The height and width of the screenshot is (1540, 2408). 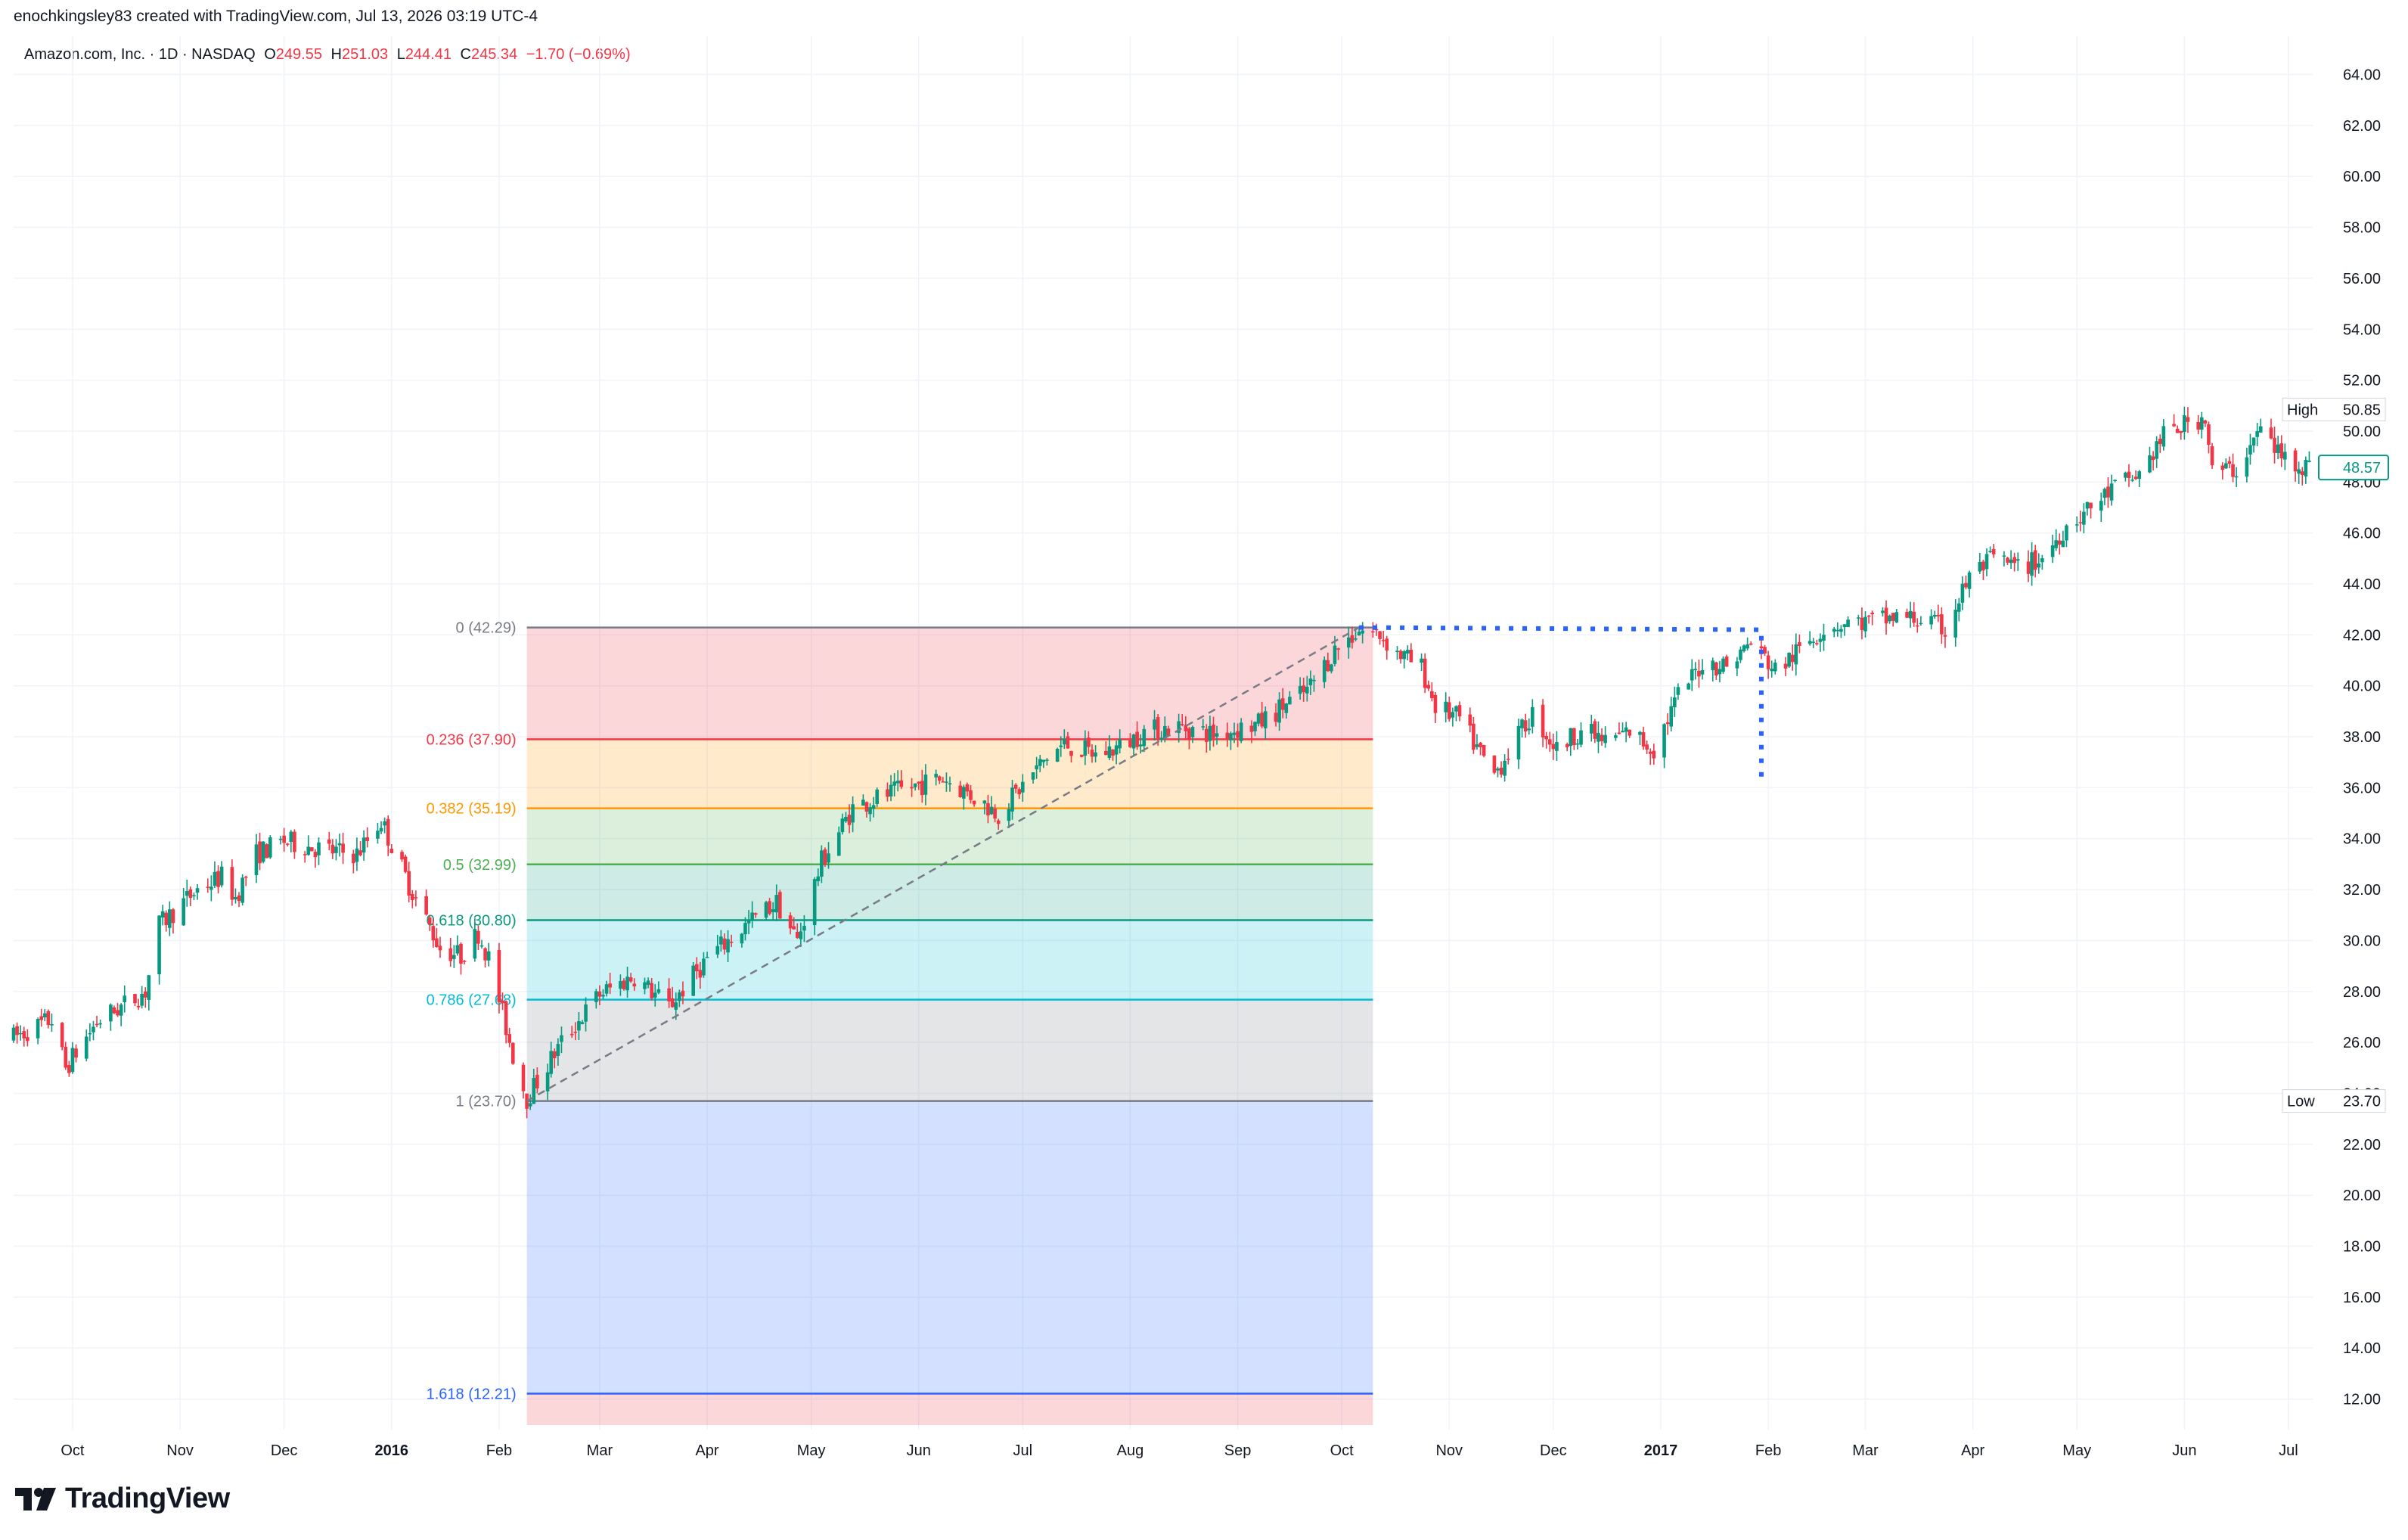 What do you see at coordinates (336, 54) in the screenshot?
I see `high-label: H` at bounding box center [336, 54].